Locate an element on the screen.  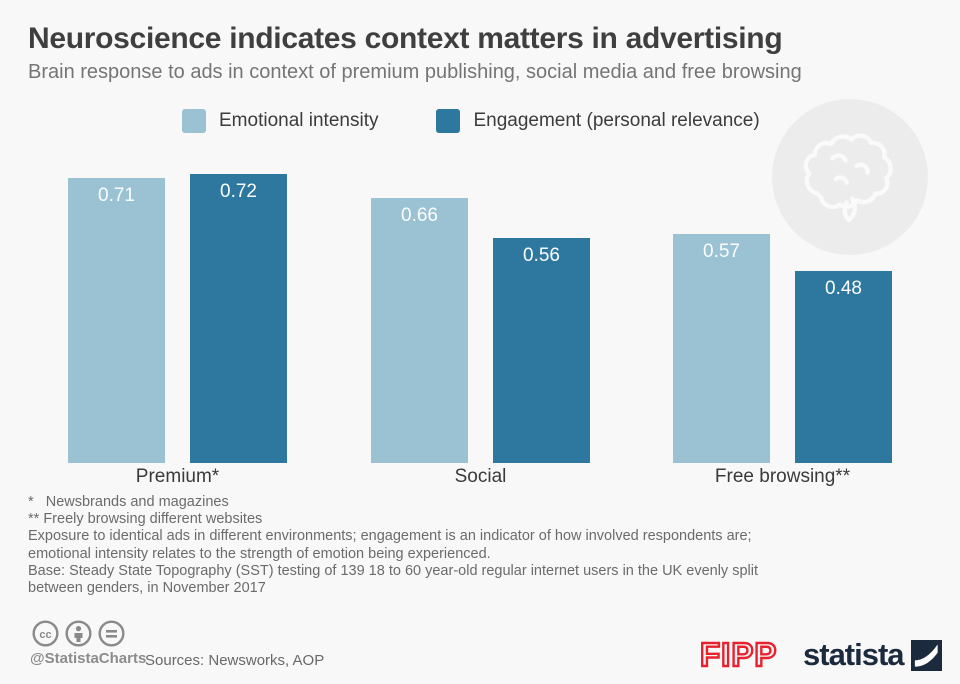
legend-swatch-emotional-intensity is located at coordinates (194, 121).